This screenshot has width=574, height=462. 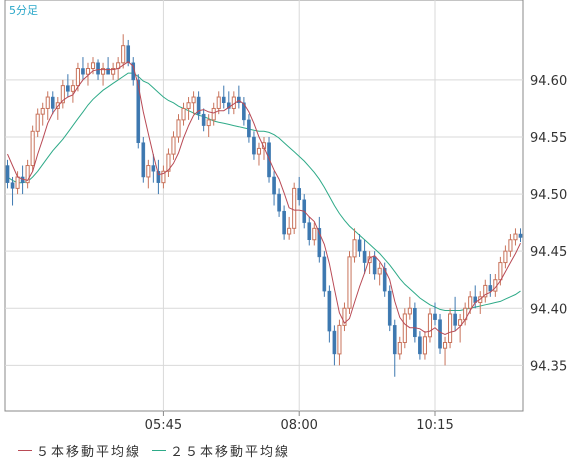 I want to click on legend-label-ma25: ２５本移動平均線, so click(x=230, y=452).